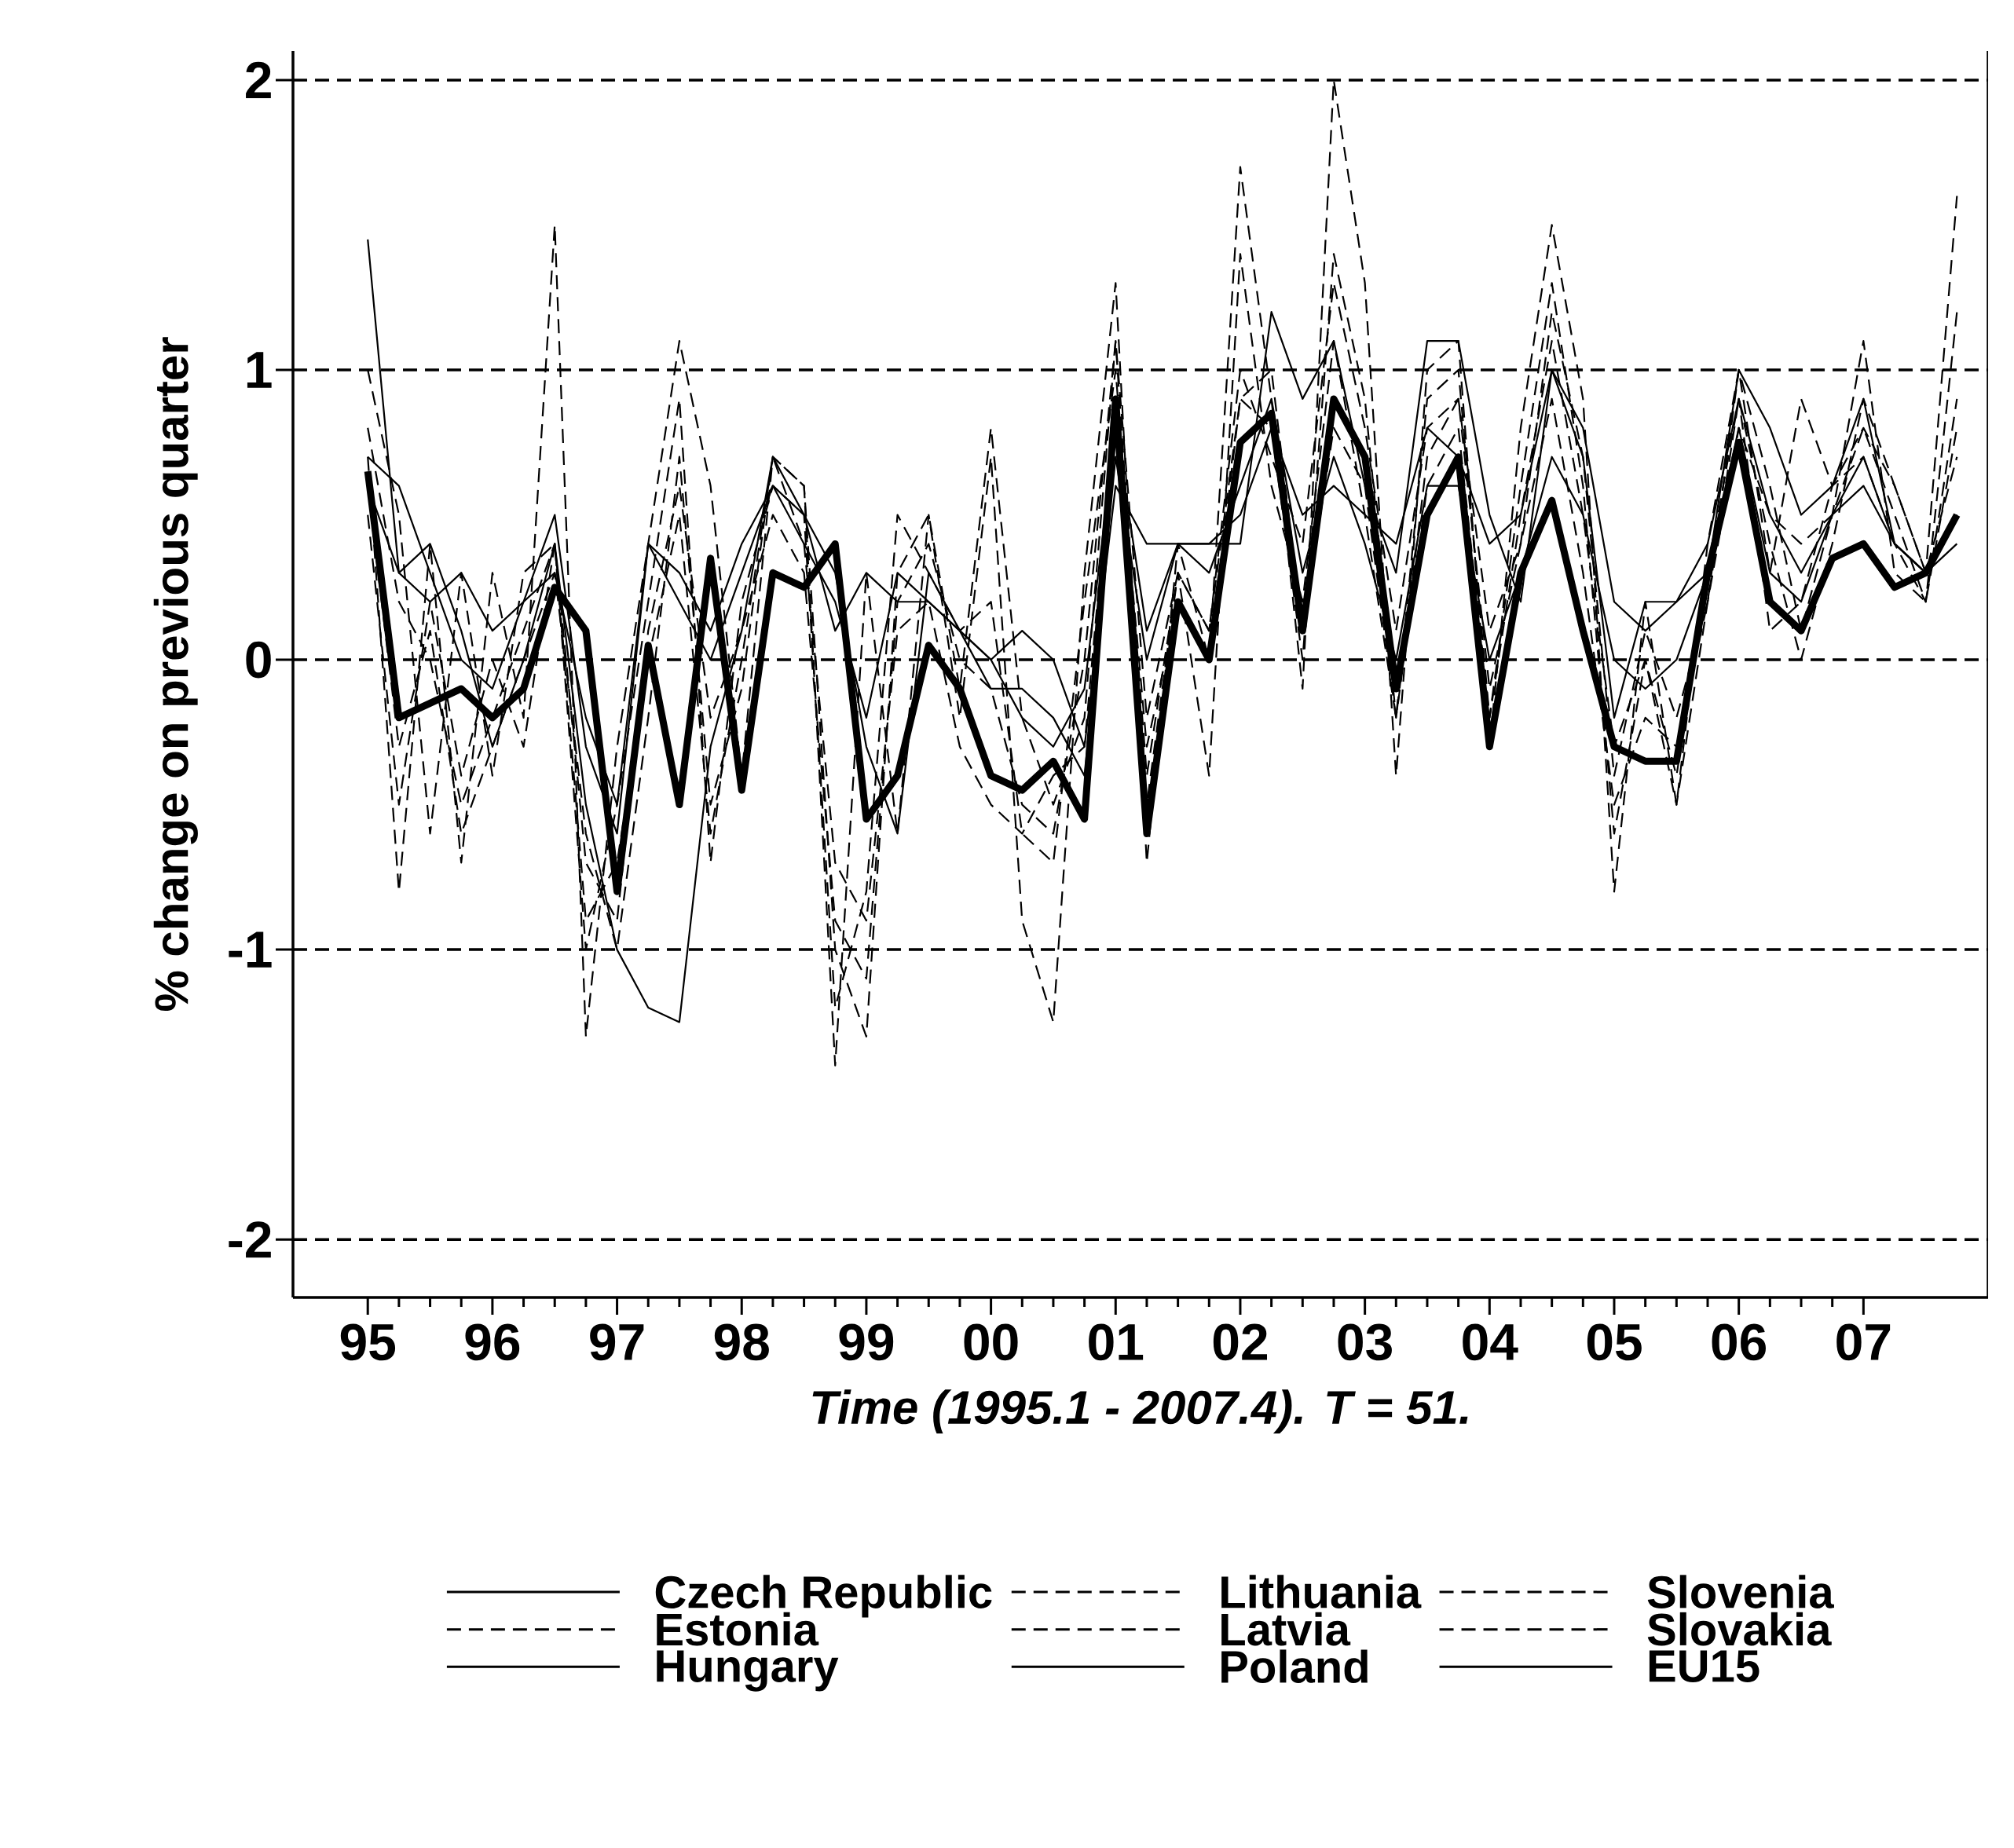 The height and width of the screenshot is (1848, 2014). Describe the element at coordinates (368, 1342) in the screenshot. I see `x-tick-label: 95` at that location.